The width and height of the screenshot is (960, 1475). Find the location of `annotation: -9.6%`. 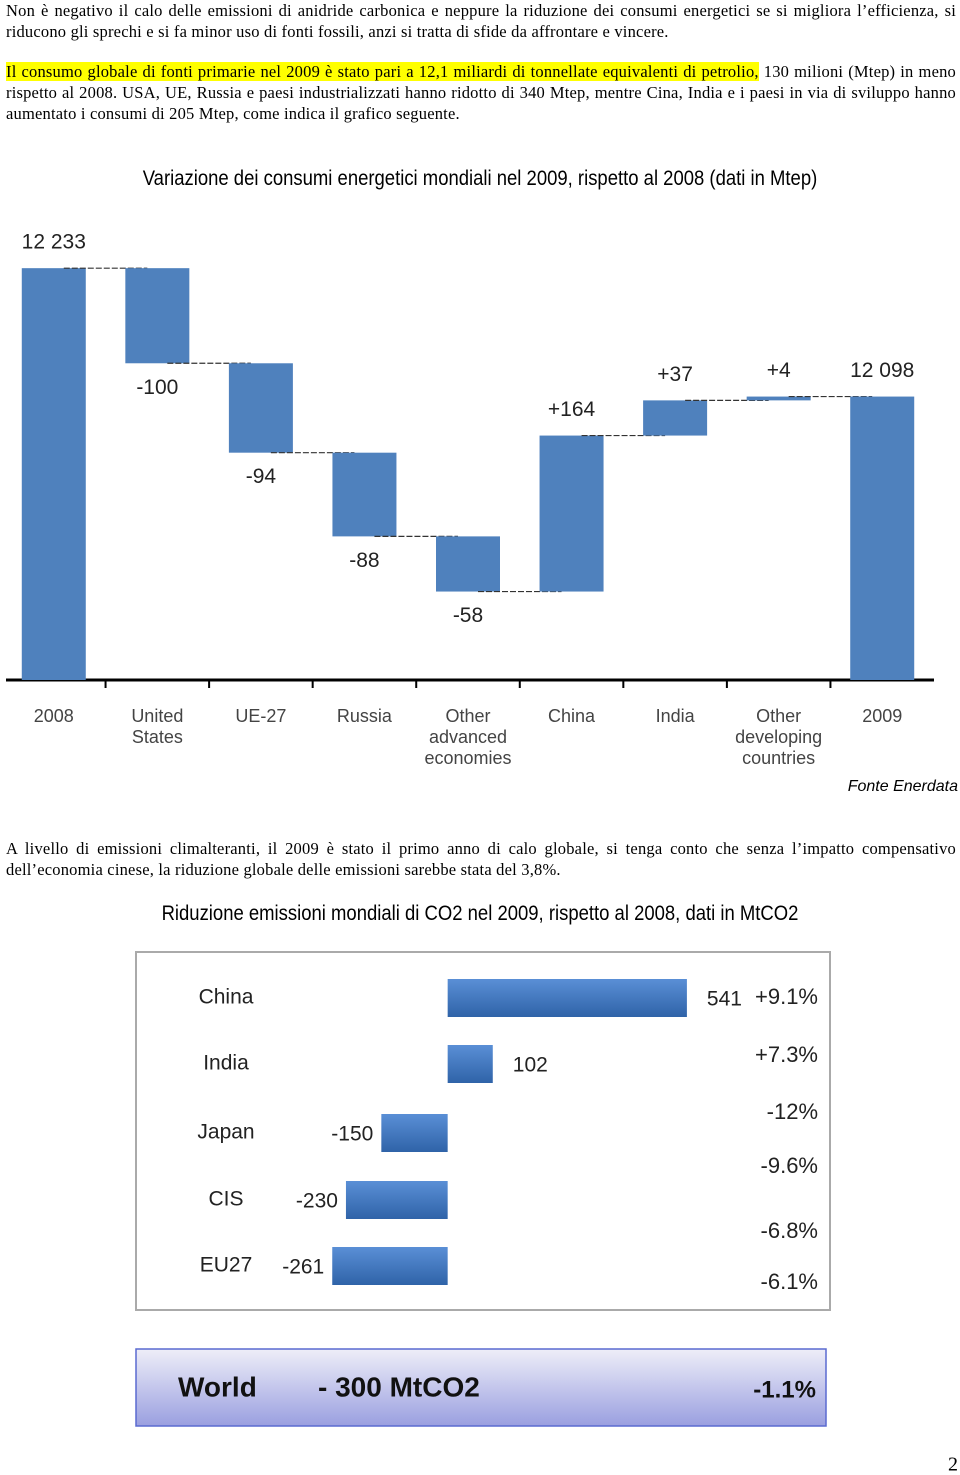

annotation: -9.6% is located at coordinates (789, 1165).